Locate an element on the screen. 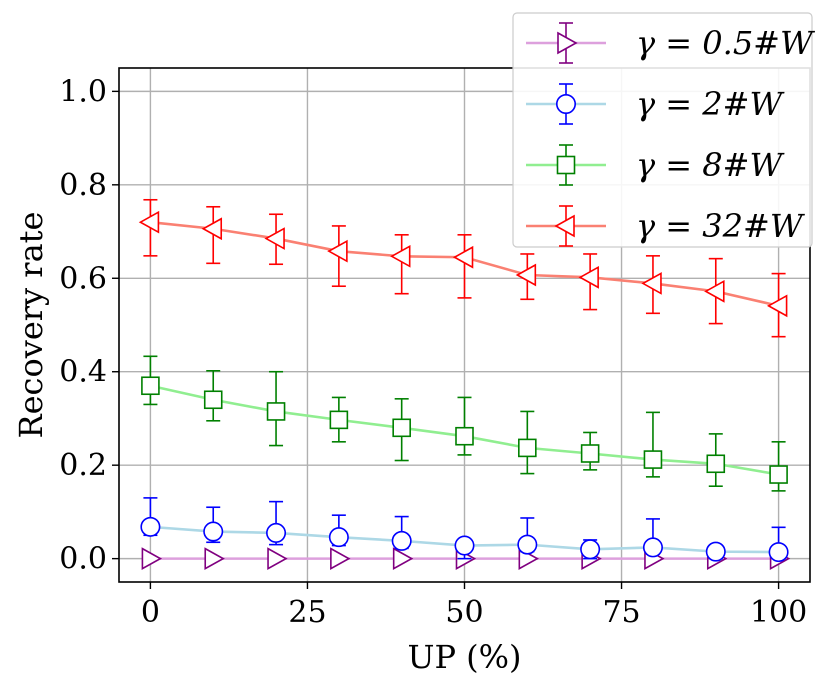 The height and width of the screenshot is (687, 831). x-tick-label: 100 is located at coordinates (778, 612).